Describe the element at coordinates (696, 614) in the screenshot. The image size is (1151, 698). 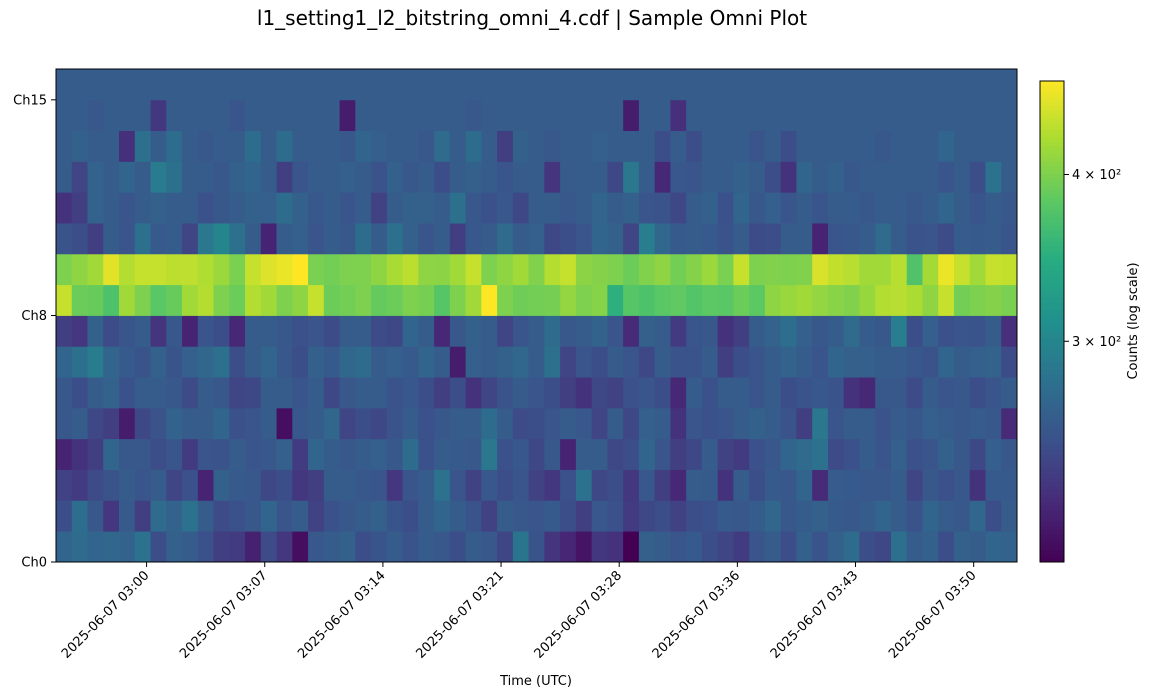
I see `x-tick-label: 2025-06-07 03:36` at that location.